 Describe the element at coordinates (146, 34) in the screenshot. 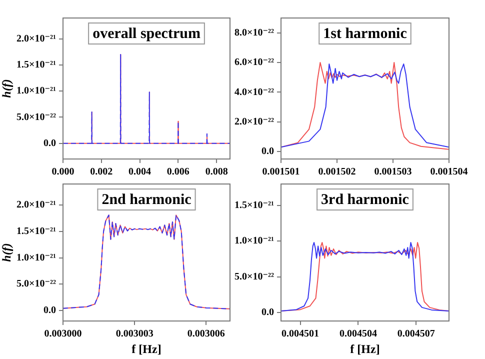

I see `text: overall spectrum` at that location.